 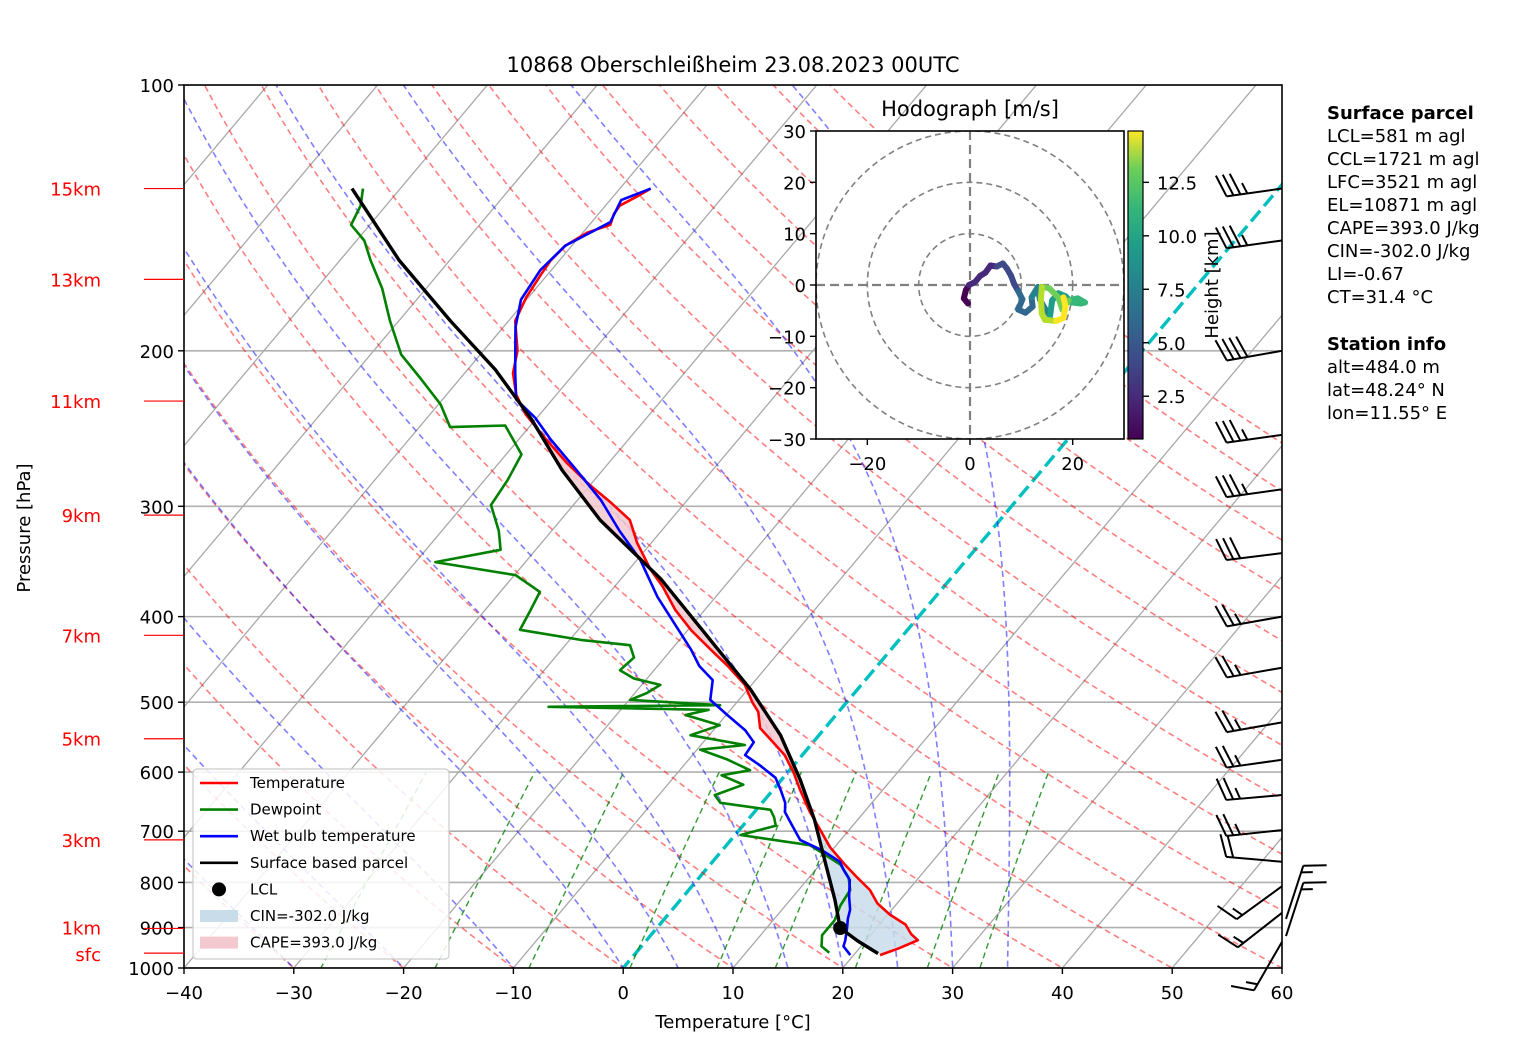 What do you see at coordinates (1387, 344) in the screenshot?
I see `station-info-heading: Station info` at bounding box center [1387, 344].